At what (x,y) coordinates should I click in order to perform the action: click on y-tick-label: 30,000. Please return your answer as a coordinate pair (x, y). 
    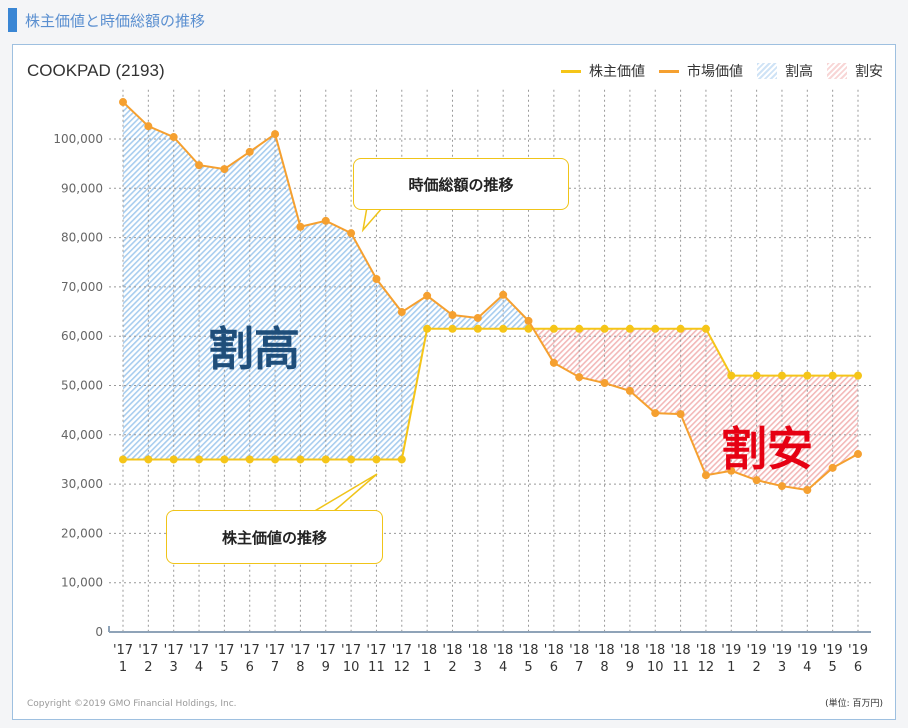
    Looking at the image, I should click on (82, 484).